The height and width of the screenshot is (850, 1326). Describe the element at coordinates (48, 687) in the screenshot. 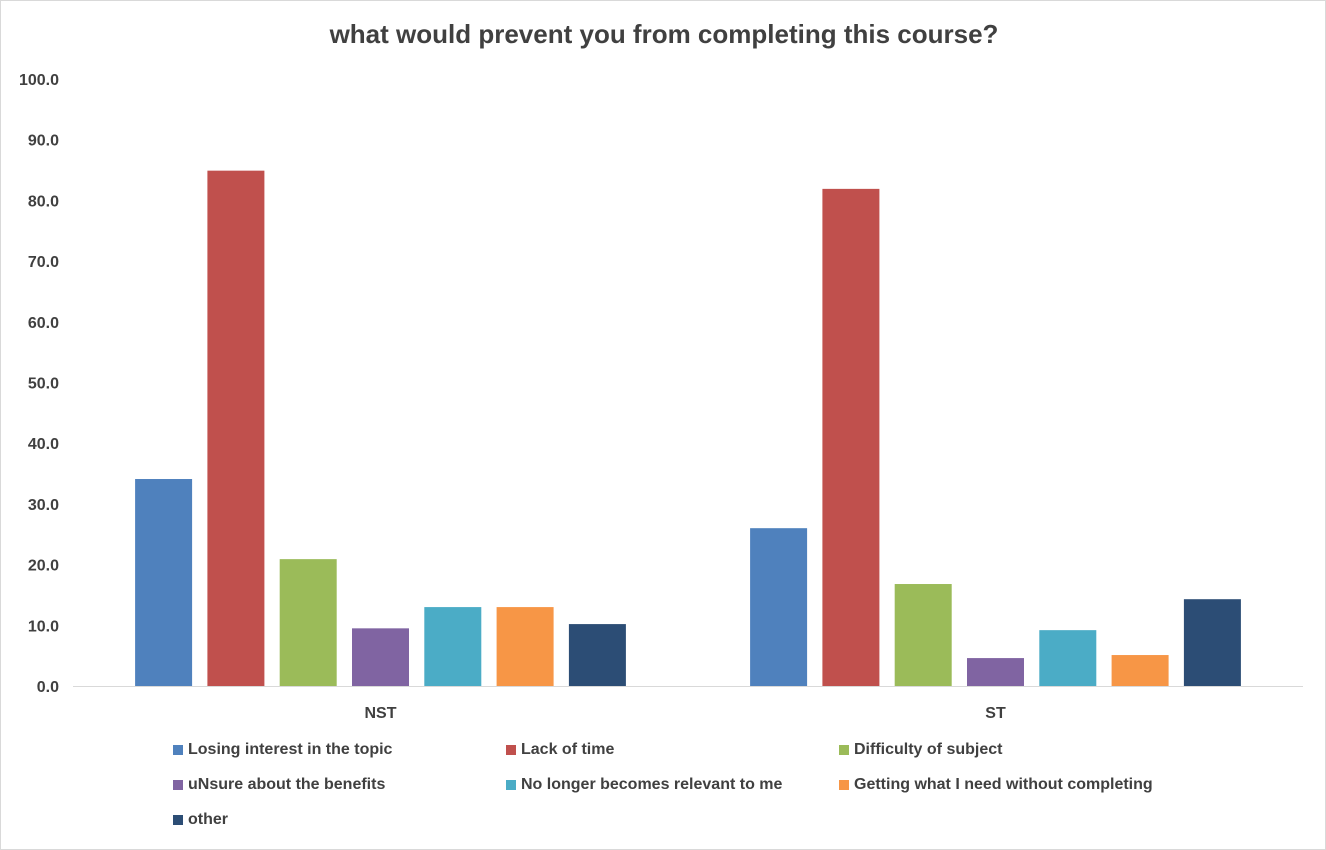

I see `y-tick-label: 0.0` at that location.